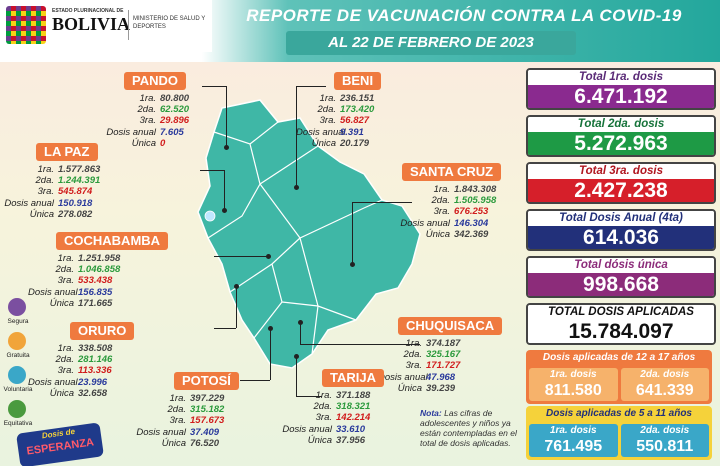 The image size is (720, 466). I want to click on region-pando-label: PANDO, so click(155, 81).